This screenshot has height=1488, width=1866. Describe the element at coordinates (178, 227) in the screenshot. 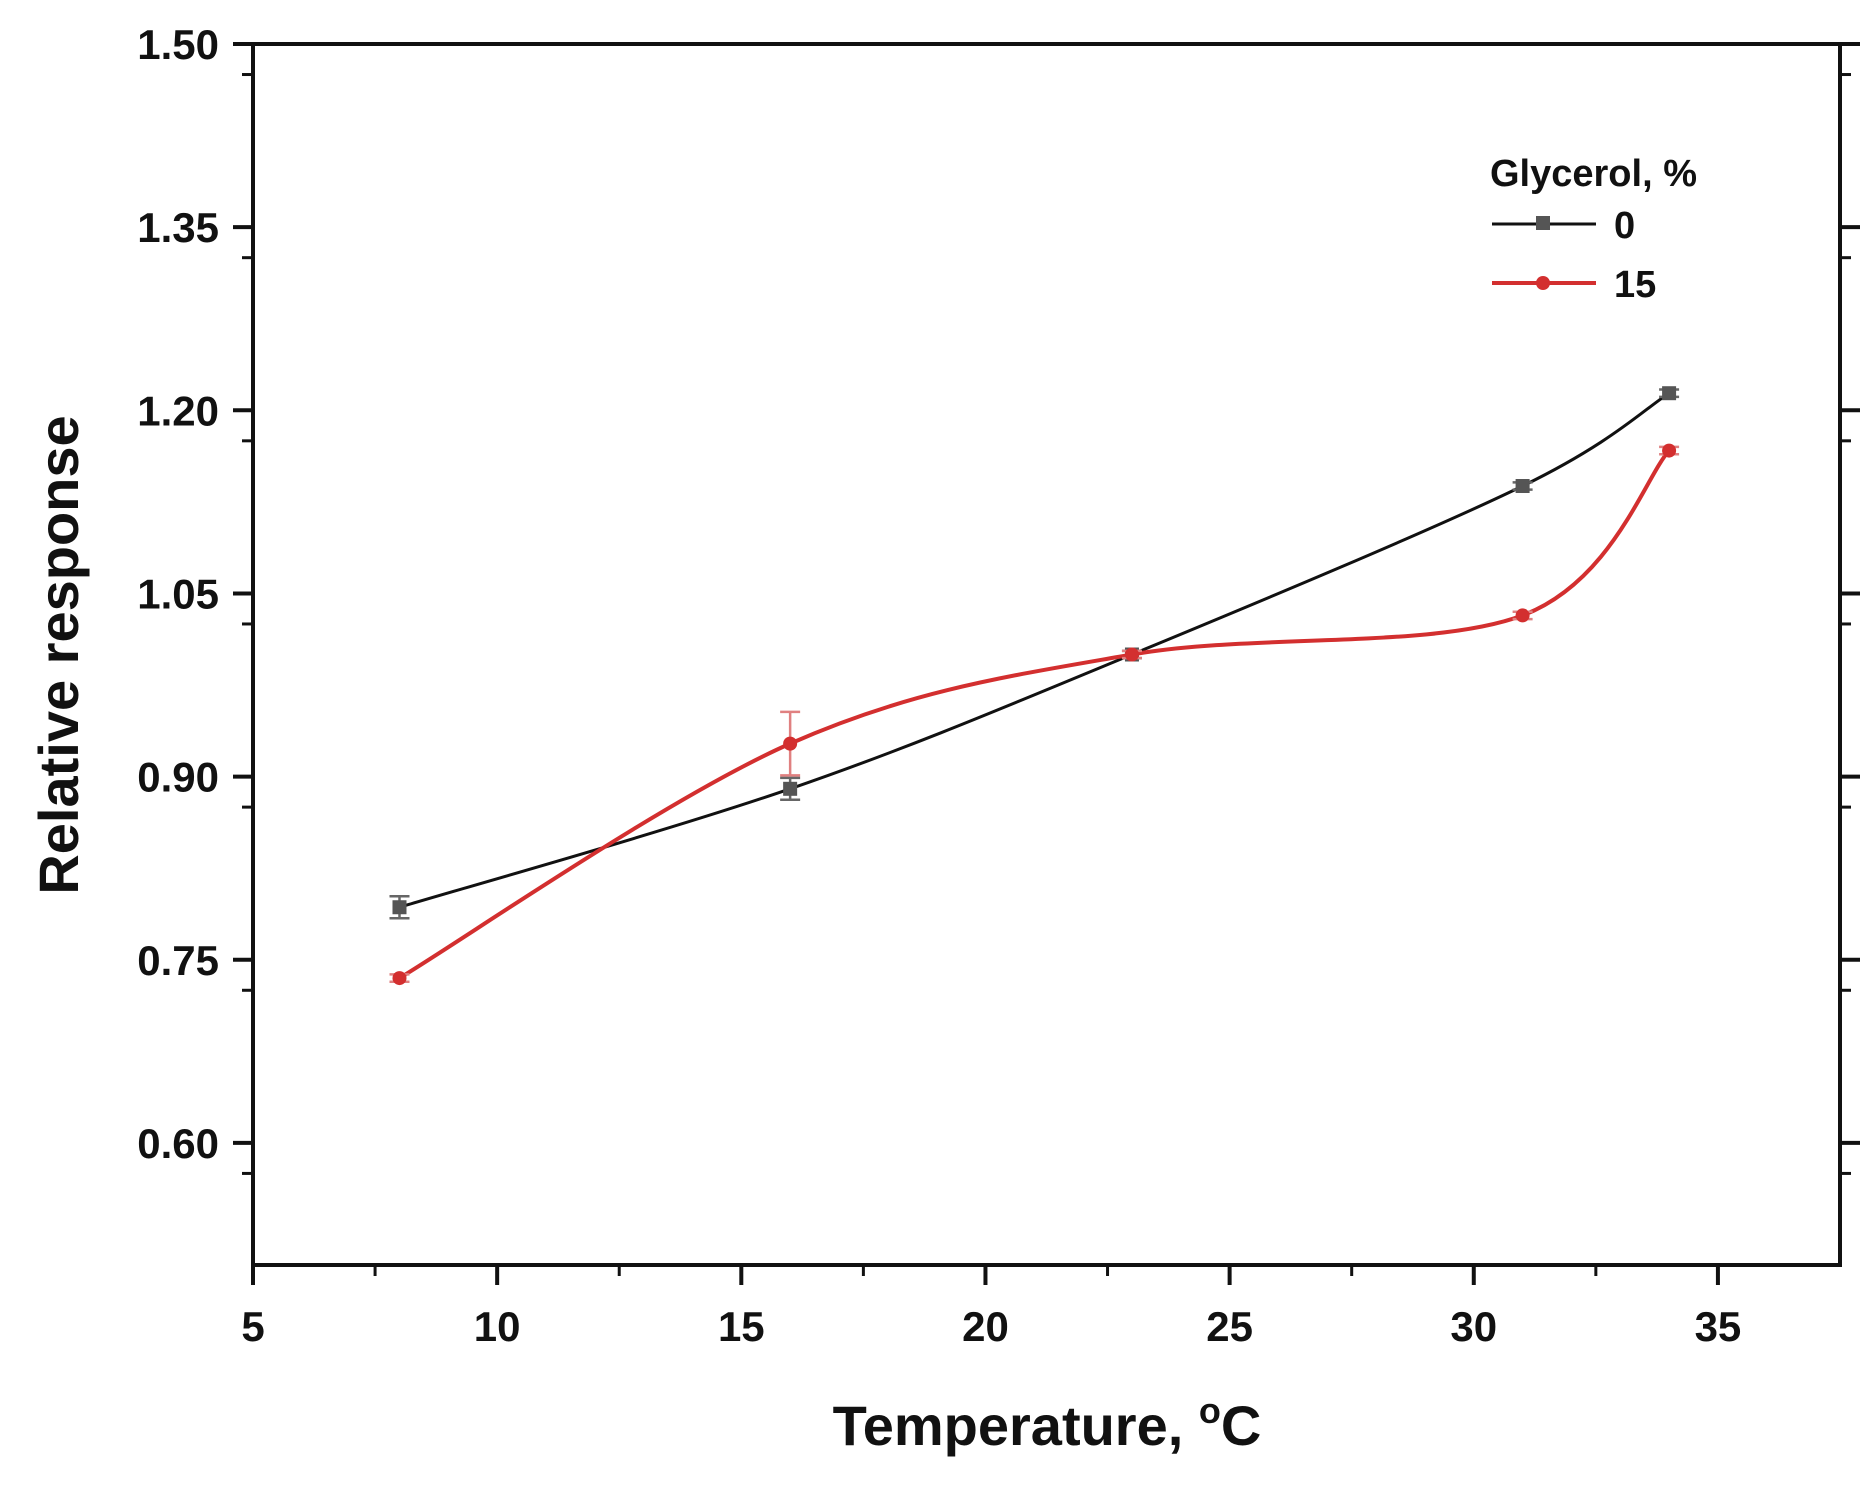

I see `y-tick-label: 1.35` at that location.